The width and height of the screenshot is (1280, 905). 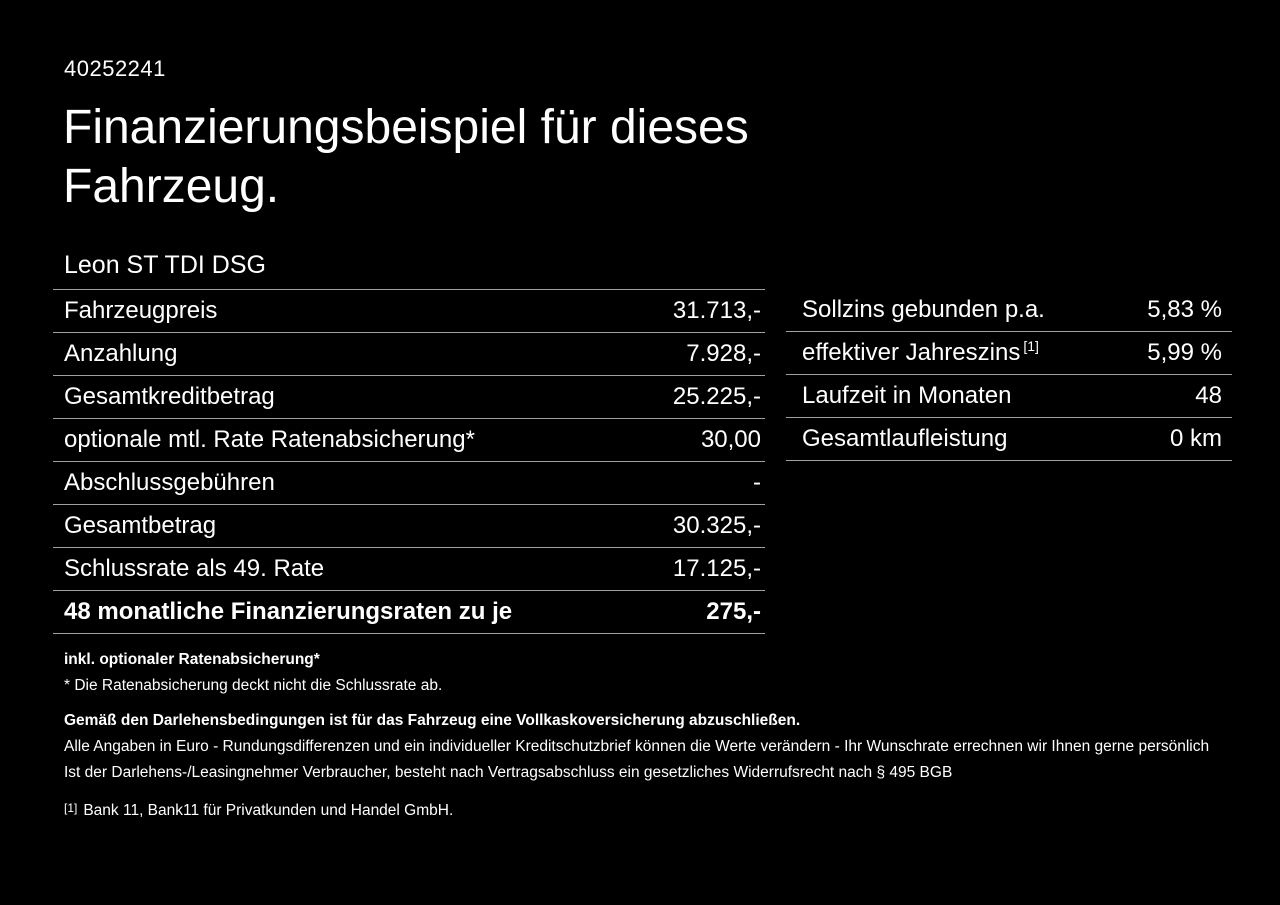 What do you see at coordinates (269, 439) in the screenshot?
I see `row-label: optionale mtl. Rate Ratenabsicherung*` at bounding box center [269, 439].